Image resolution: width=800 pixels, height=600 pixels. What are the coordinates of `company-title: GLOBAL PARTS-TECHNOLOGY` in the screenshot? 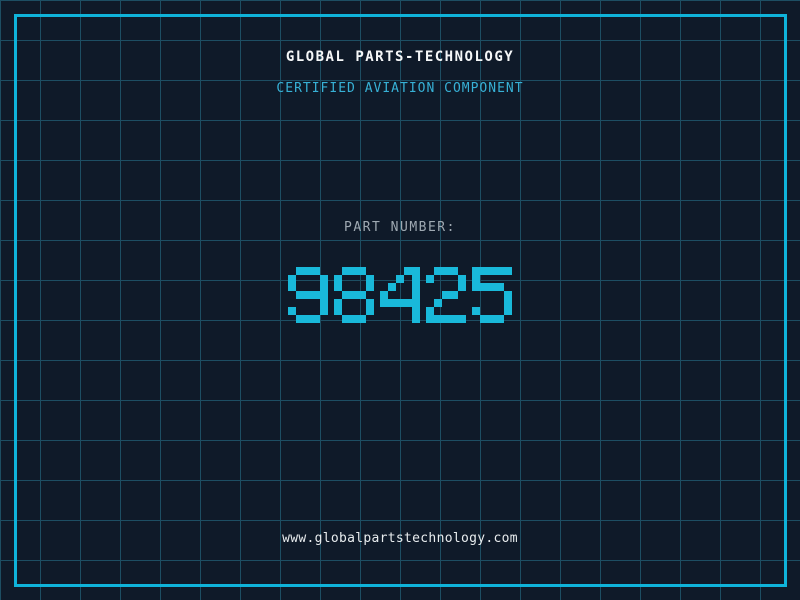 It's located at (400, 57).